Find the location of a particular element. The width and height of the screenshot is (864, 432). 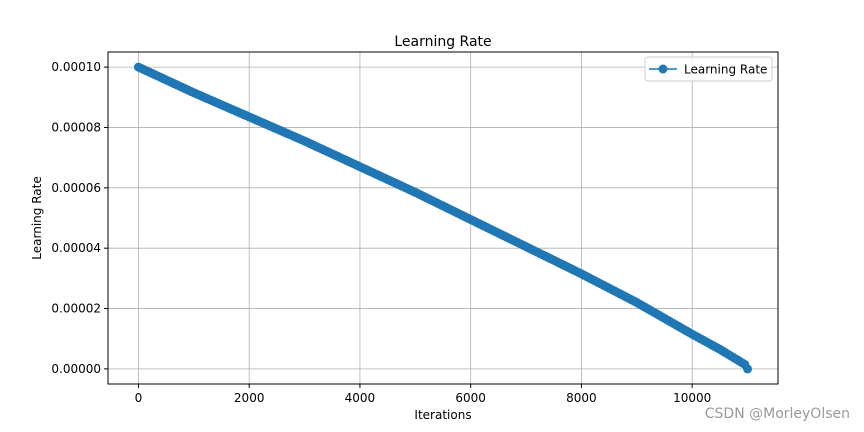

y-tick-label: 0.00008 is located at coordinates (76, 127).